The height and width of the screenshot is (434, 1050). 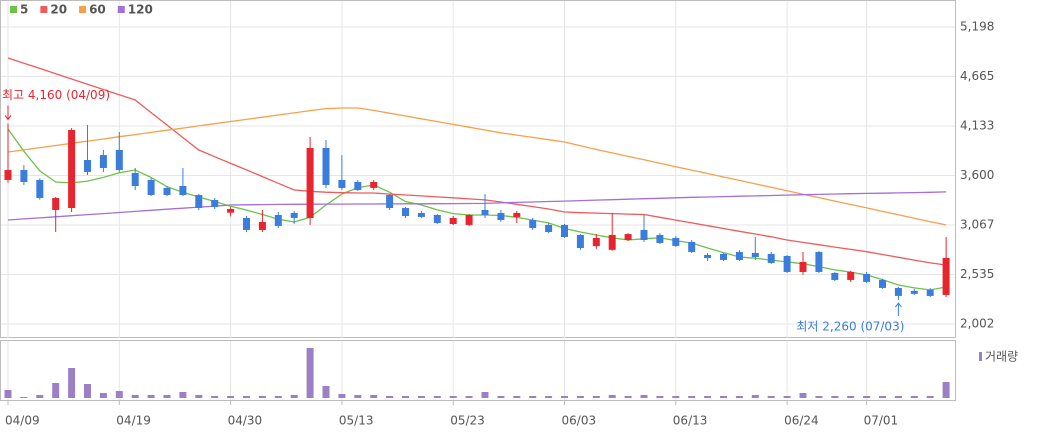 I want to click on x-tick-label: 05/13, so click(x=356, y=421).